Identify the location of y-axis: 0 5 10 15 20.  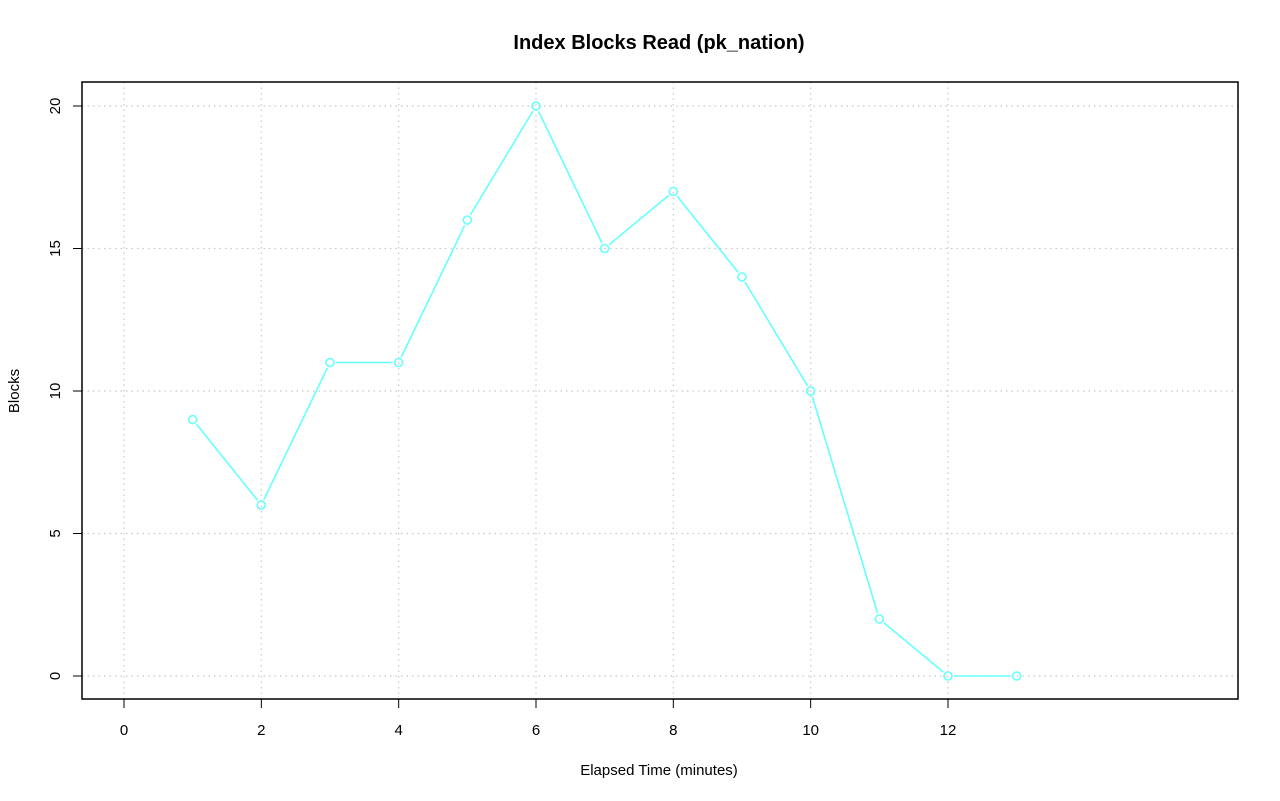
(65, 389).